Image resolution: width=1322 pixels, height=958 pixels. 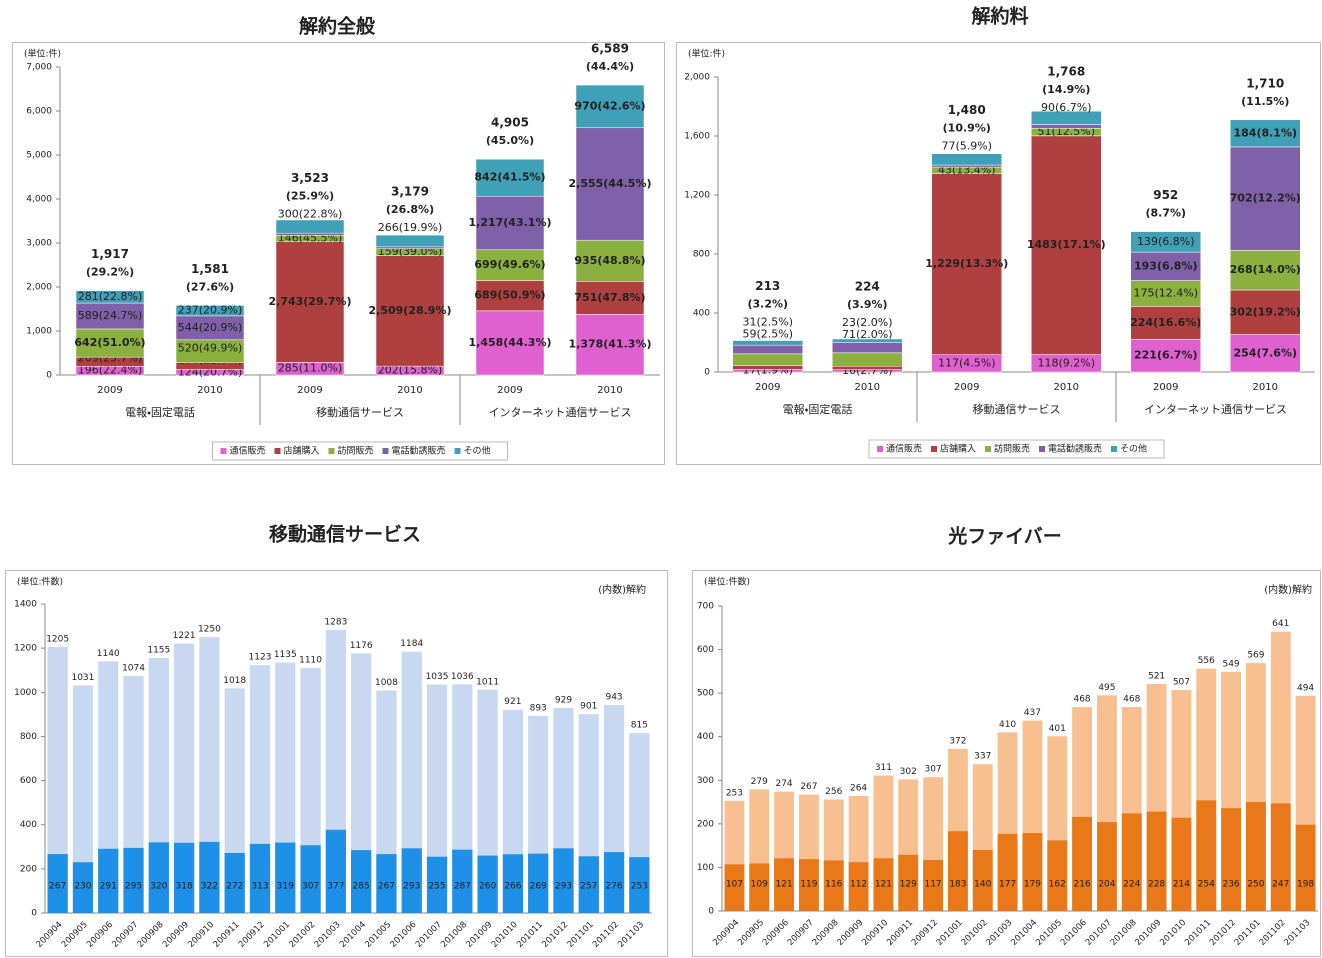 I want to click on value-label: 893, so click(x=538, y=708).